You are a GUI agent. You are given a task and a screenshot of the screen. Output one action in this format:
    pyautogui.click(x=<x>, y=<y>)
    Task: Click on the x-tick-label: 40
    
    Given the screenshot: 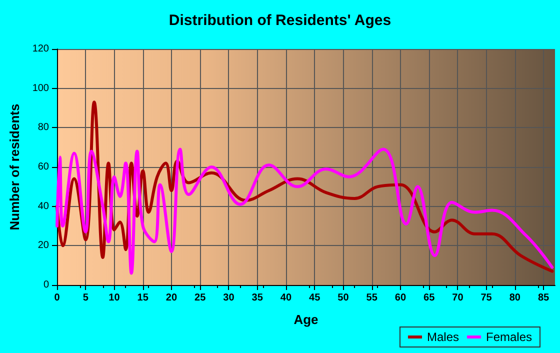 What is the action you would take?
    pyautogui.click(x=286, y=298)
    